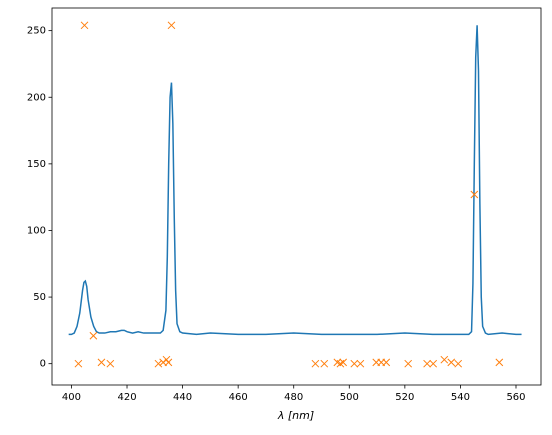 The image size is (552, 435). I want to click on y-tick-label: 150, so click(36, 164).